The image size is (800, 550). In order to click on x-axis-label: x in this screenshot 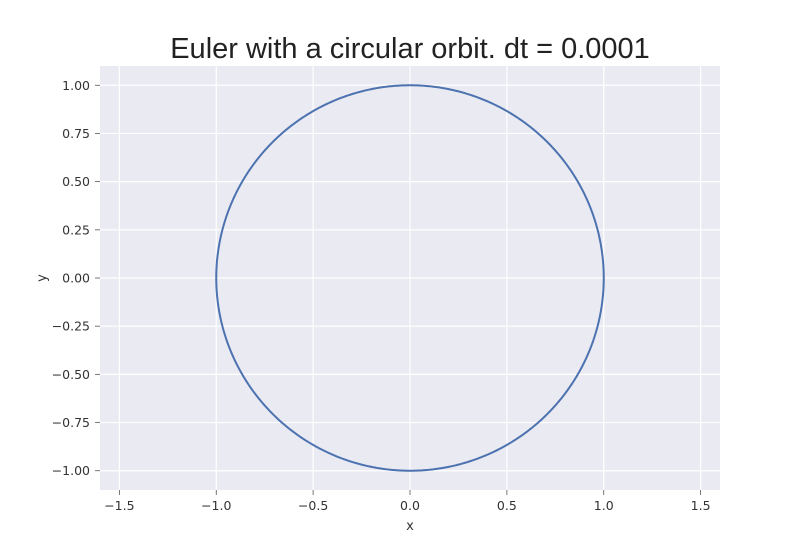, I will do `click(410, 526)`.